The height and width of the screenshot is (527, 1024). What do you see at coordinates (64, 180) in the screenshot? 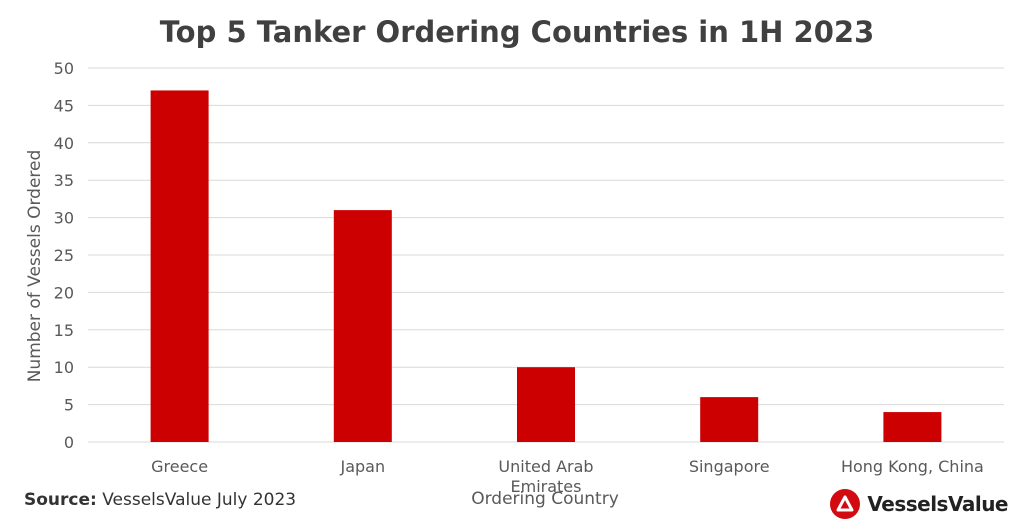
I see `y-tick-label: 35` at bounding box center [64, 180].